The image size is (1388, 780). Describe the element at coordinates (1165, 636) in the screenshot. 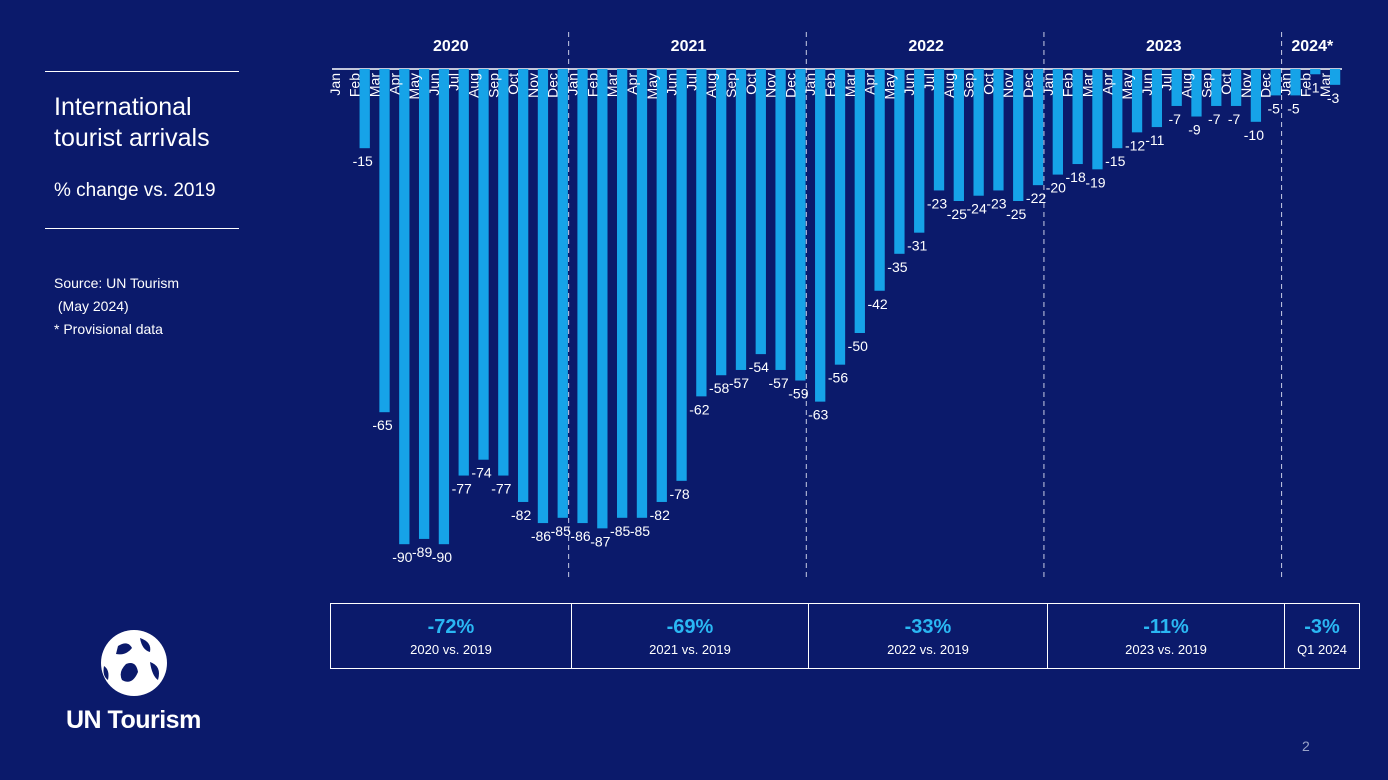

I see `summary-cell-2023: -11% 2023 vs. 2019` at that location.